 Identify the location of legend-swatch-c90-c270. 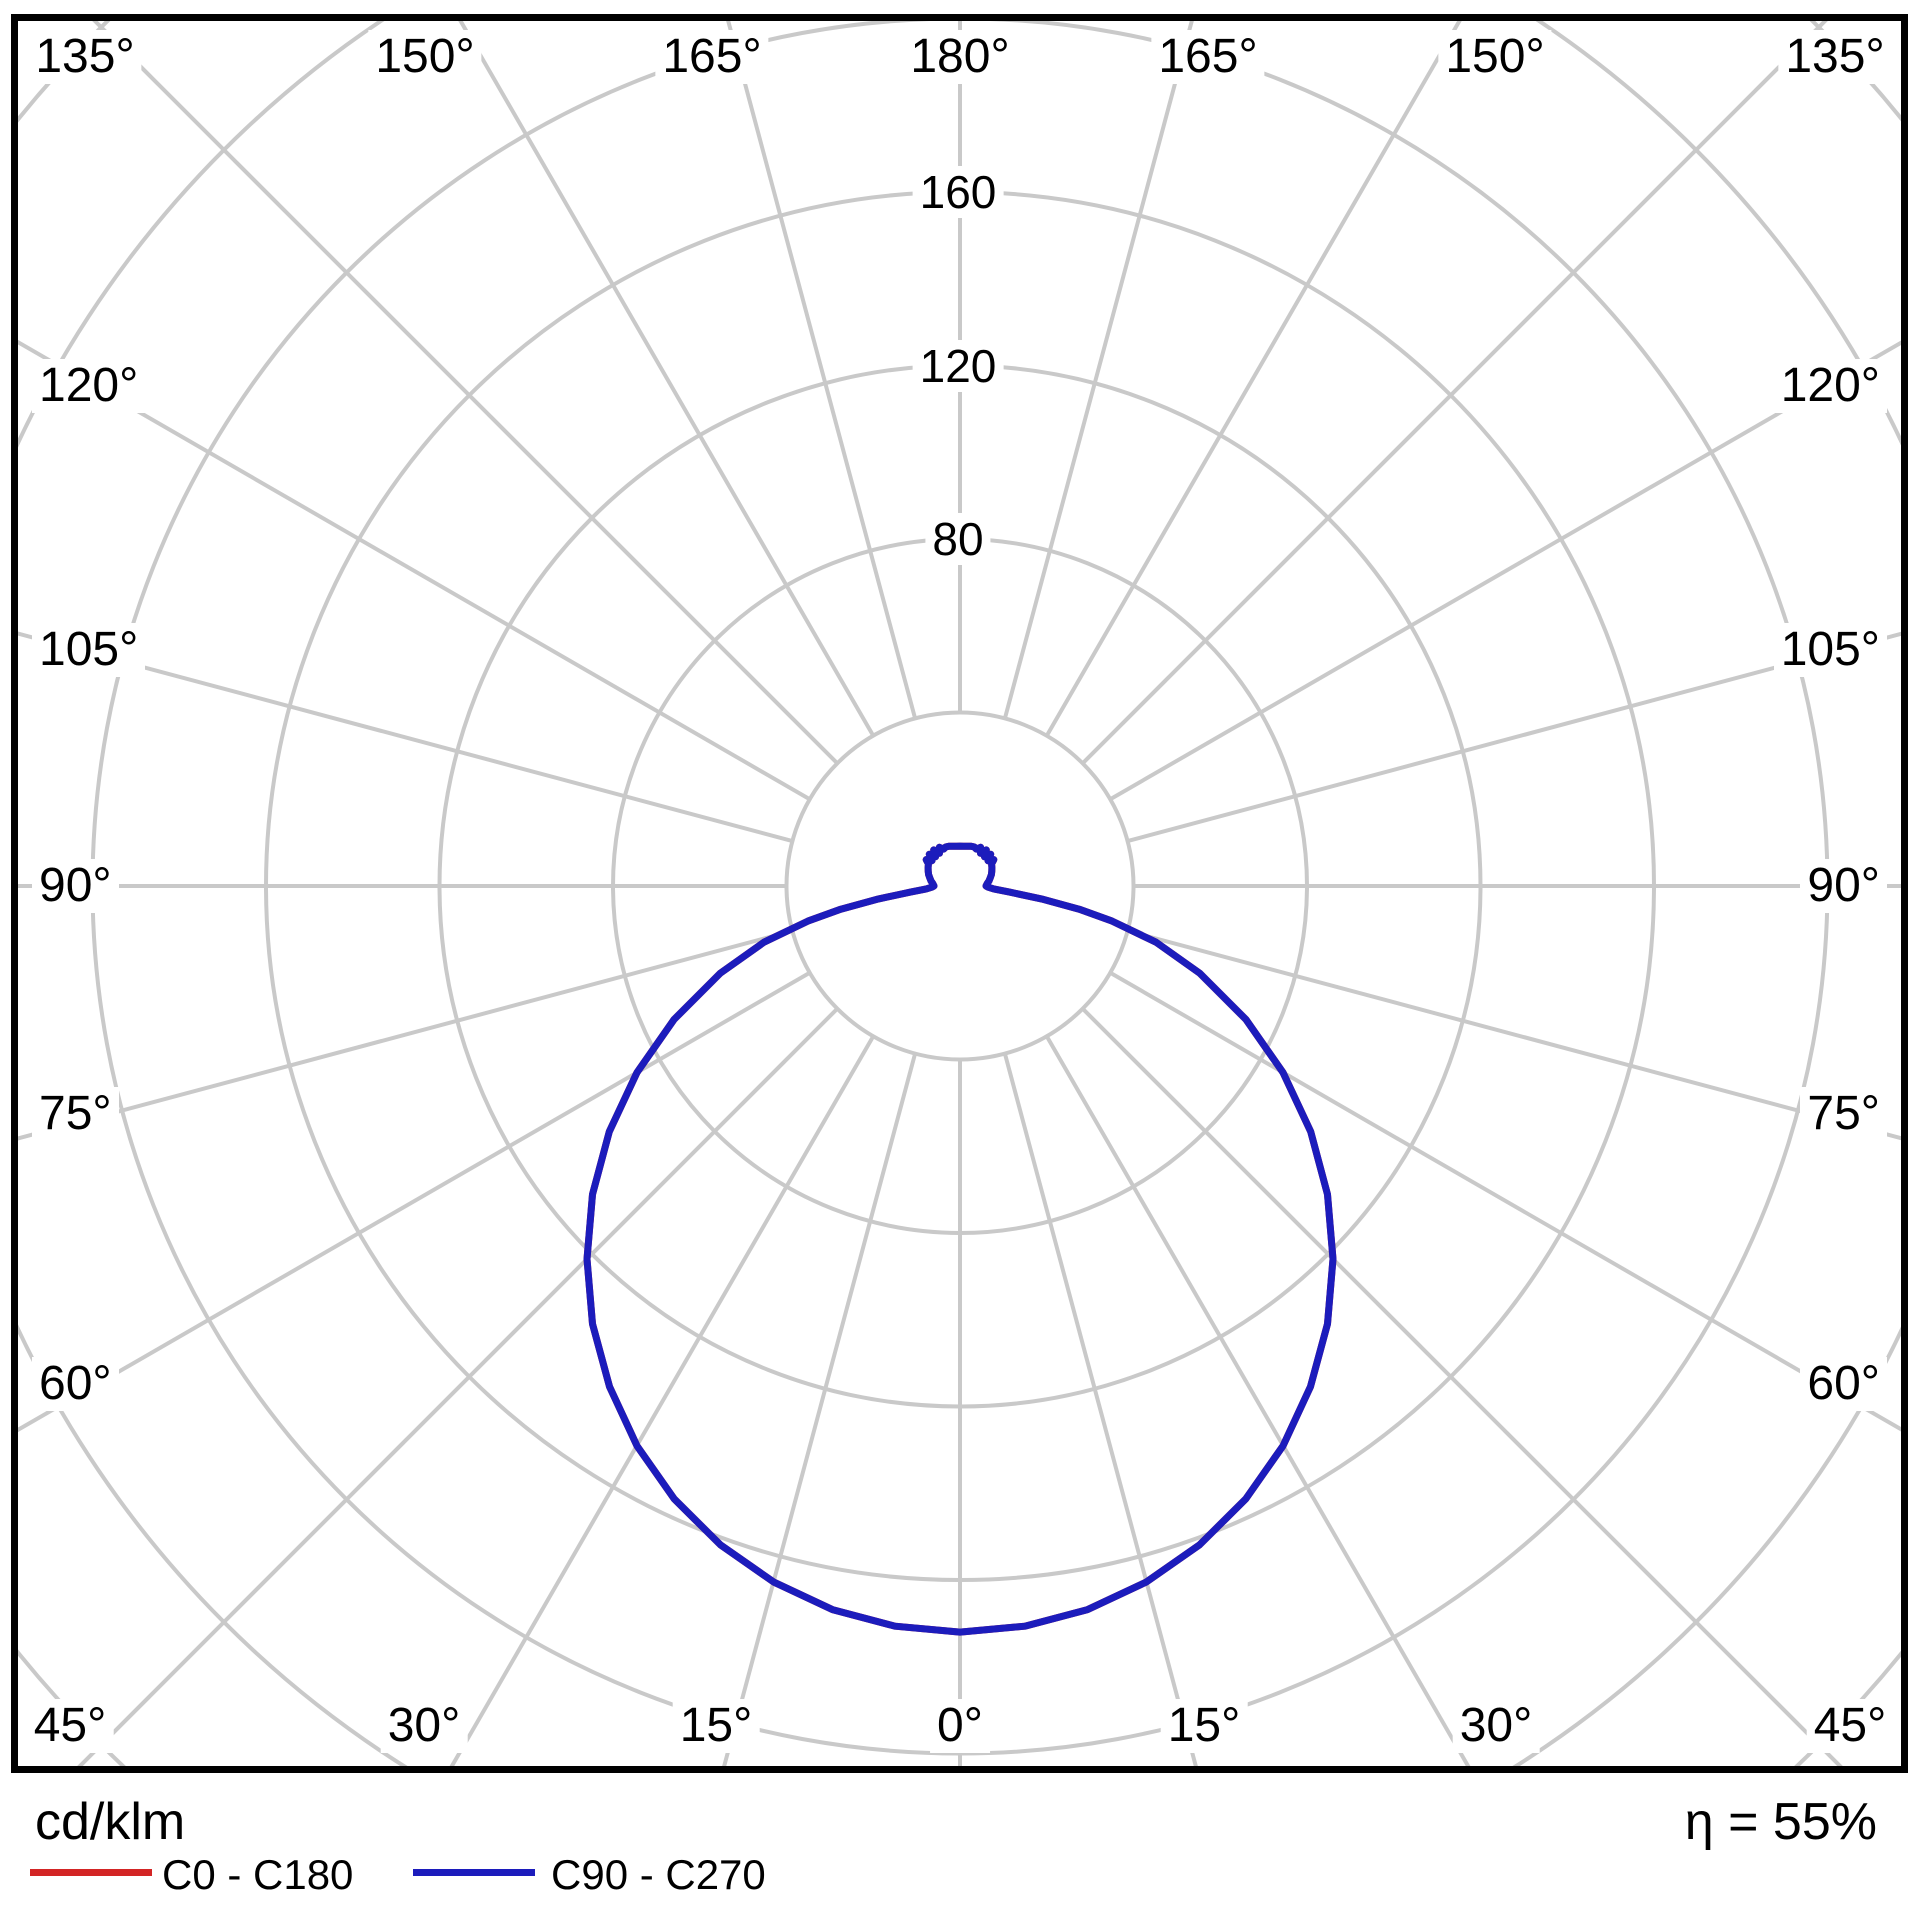
(474, 1872).